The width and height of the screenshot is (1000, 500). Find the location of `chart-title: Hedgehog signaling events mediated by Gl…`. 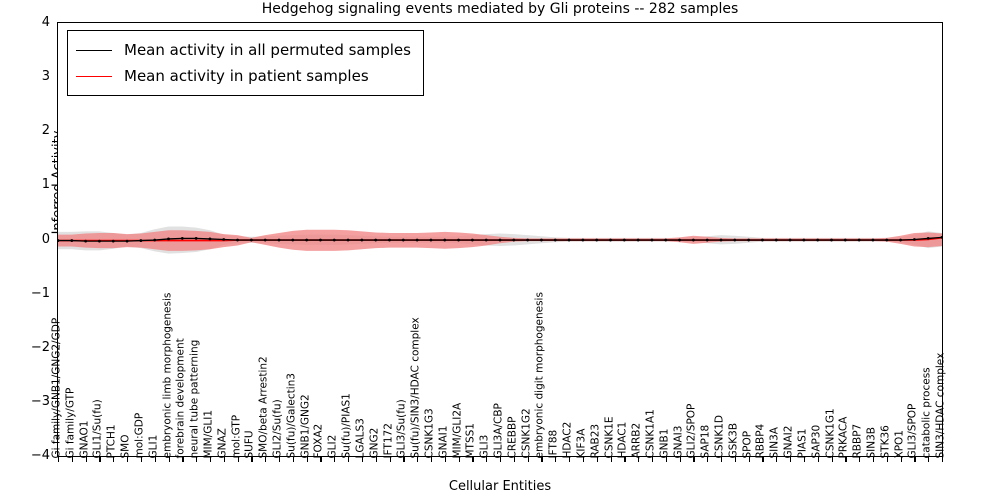

chart-title: Hedgehog signaling events mediated by Gl… is located at coordinates (500, 9).